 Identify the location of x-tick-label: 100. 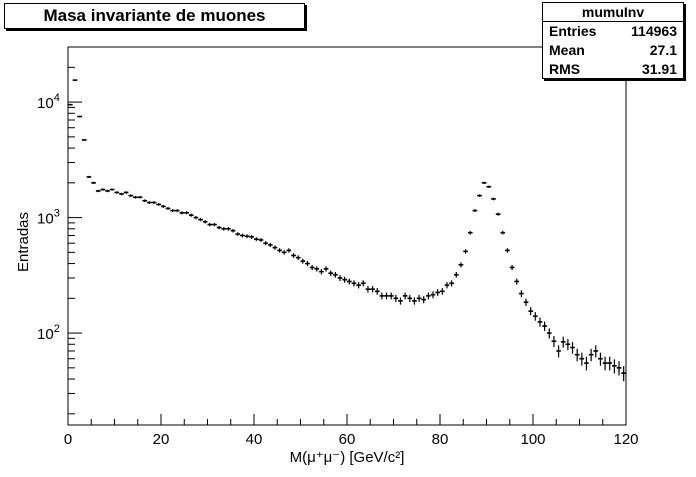
(532, 439).